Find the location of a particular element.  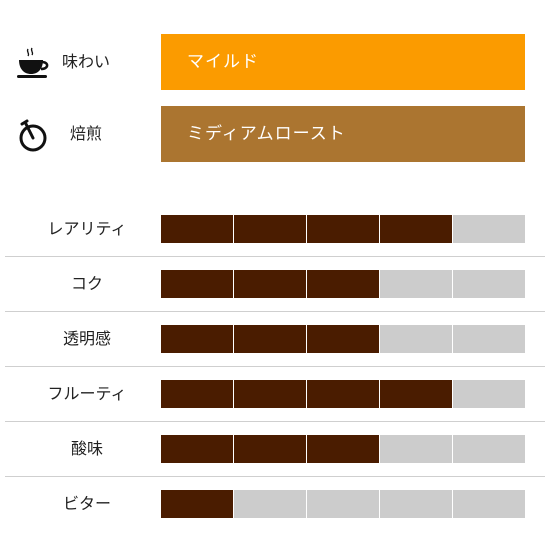

rating-label: ビター is located at coordinates (86, 503).